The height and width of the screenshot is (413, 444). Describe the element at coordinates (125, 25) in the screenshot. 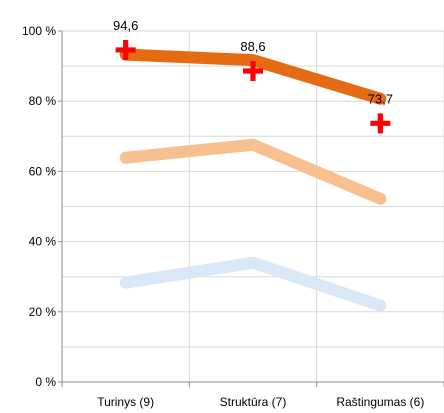

I see `data-label: 94,6` at that location.